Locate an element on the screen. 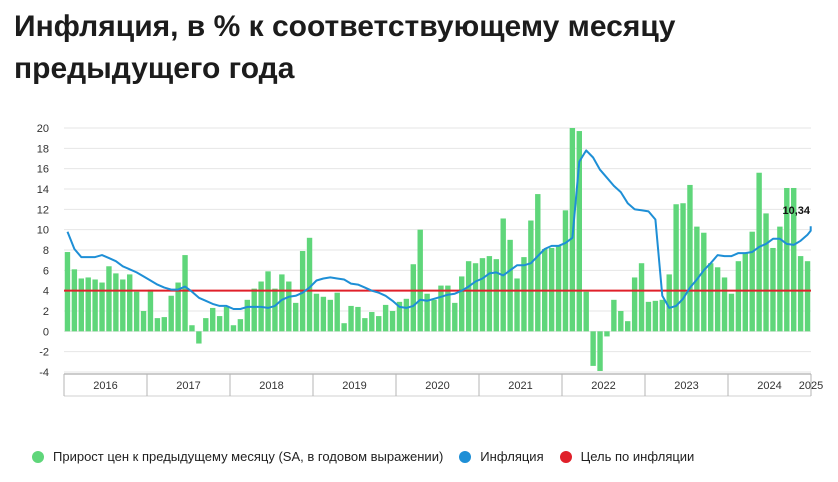 Image resolution: width=838 pixels, height=482 pixels. y-tick-label: 12 is located at coordinates (43, 210).